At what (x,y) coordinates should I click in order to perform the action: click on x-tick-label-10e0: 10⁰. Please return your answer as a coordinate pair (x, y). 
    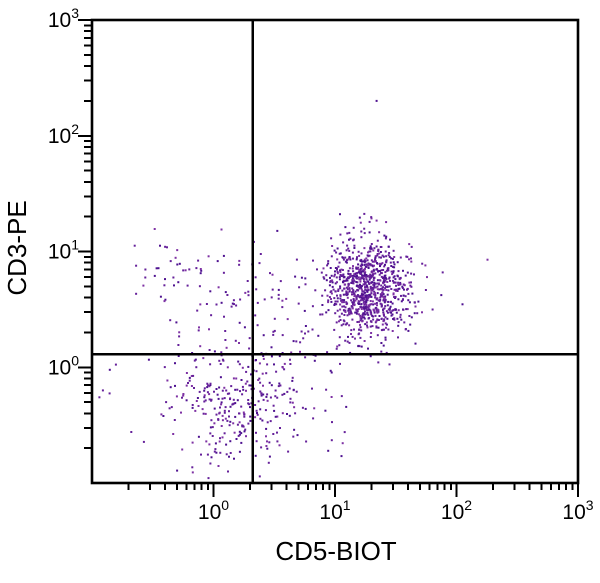
    Looking at the image, I should click on (213, 510).